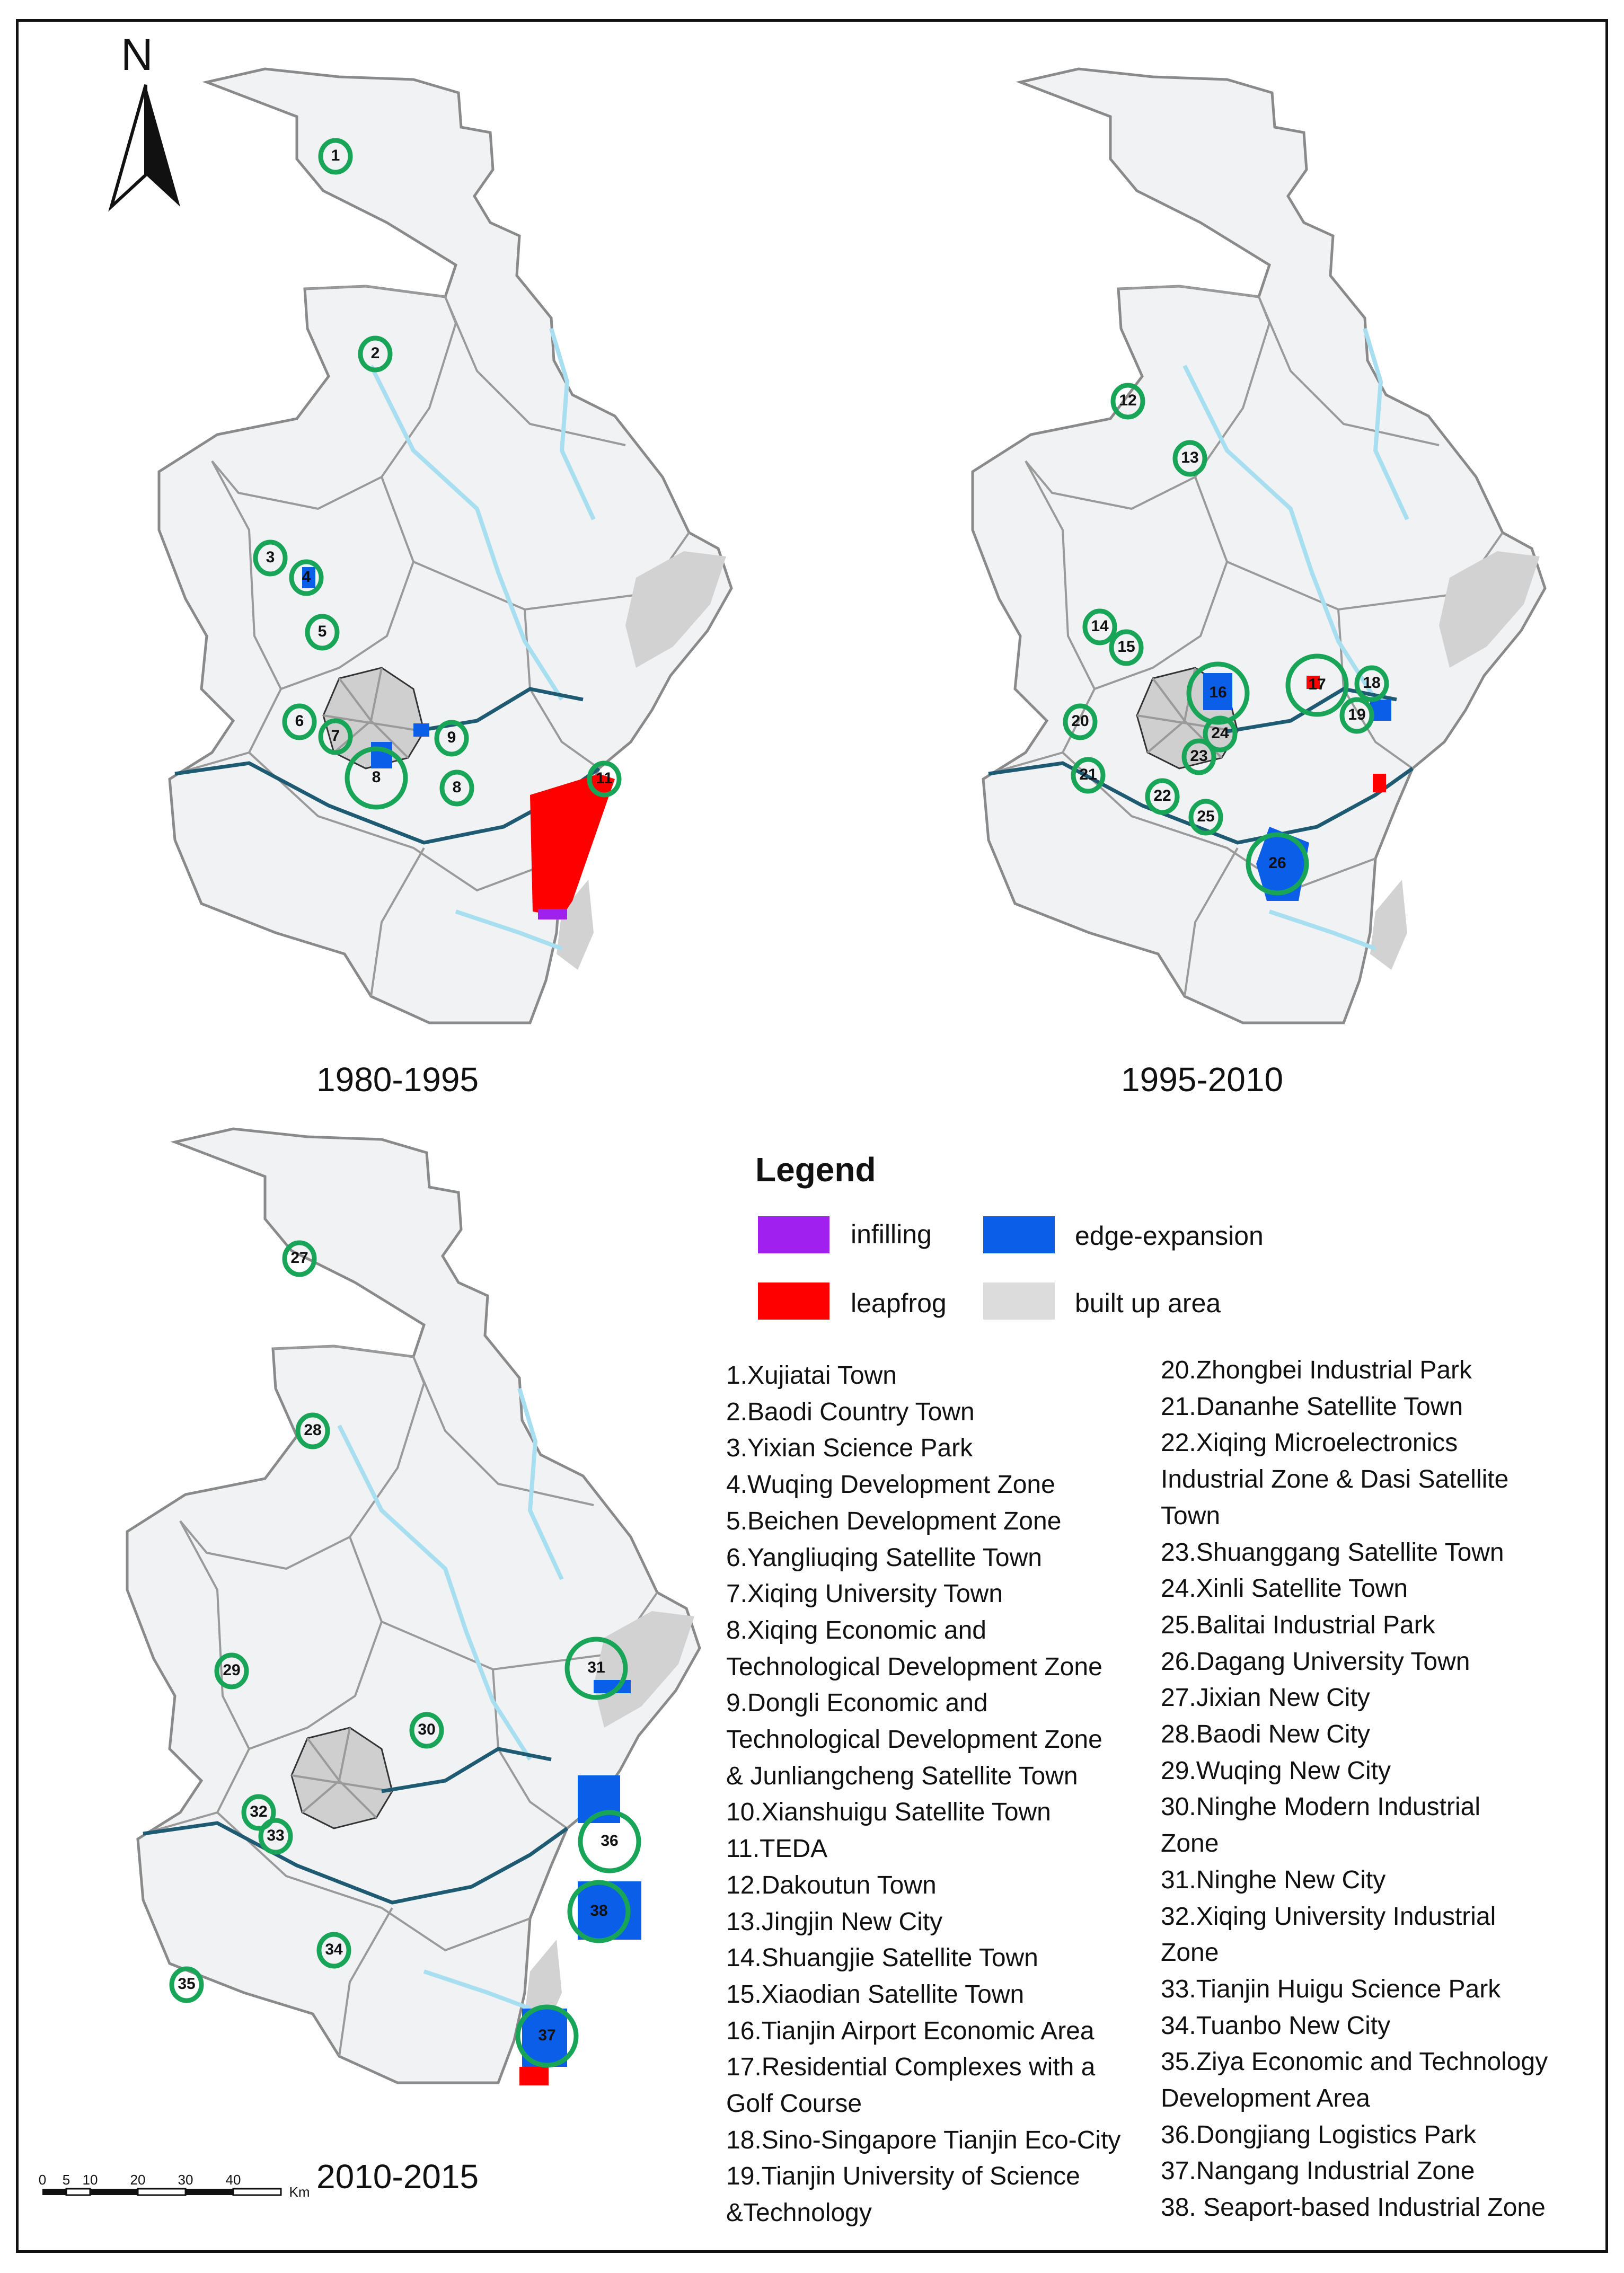 The height and width of the screenshot is (2273, 1624). Describe the element at coordinates (1319, 2134) in the screenshot. I see `site-list-item: 36.Dongjiang Logistics Park` at that location.